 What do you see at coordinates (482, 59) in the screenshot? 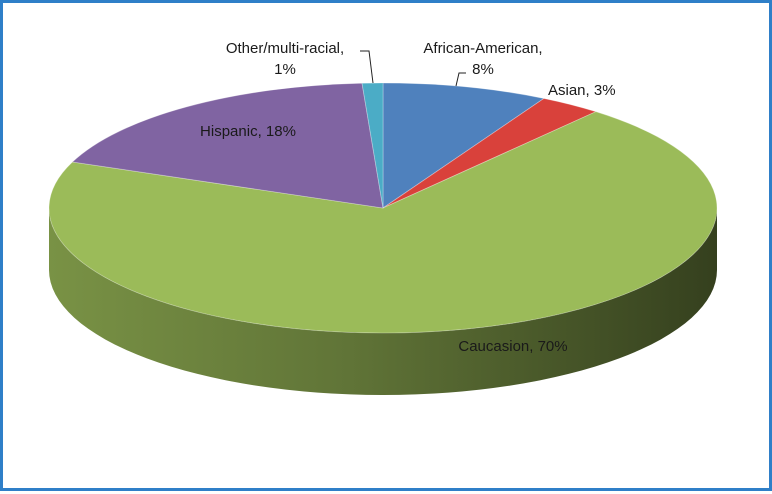
I see `pie-label-african-american: African-American, 8%` at bounding box center [482, 59].